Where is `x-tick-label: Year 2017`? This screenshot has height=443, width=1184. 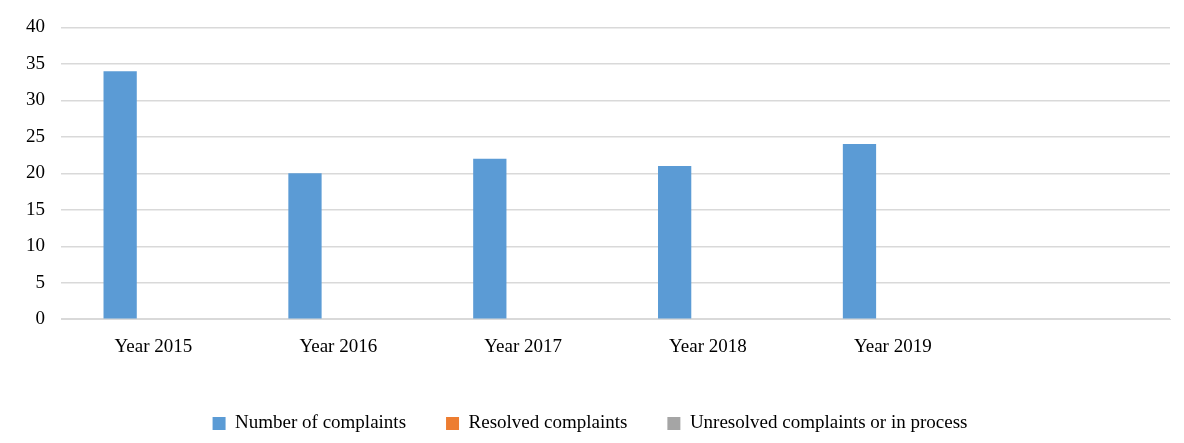
x-tick-label: Year 2017 is located at coordinates (523, 345).